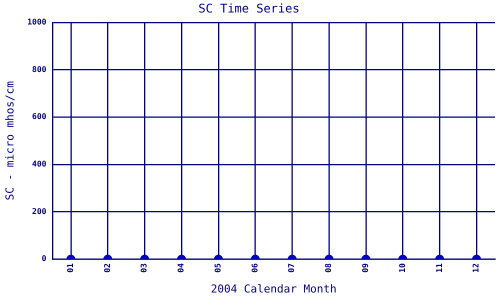 The height and width of the screenshot is (300, 500). I want to click on y-axis-title: SC - micro mhos/cm, so click(9, 140).